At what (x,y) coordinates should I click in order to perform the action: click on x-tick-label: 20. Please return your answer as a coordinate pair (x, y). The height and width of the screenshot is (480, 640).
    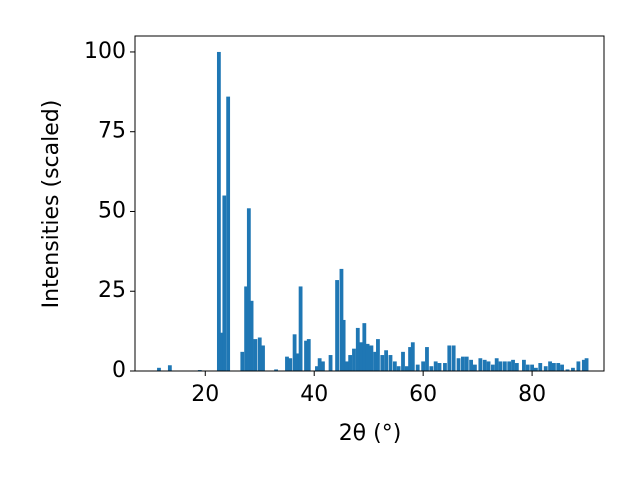
    Looking at the image, I should click on (205, 394).